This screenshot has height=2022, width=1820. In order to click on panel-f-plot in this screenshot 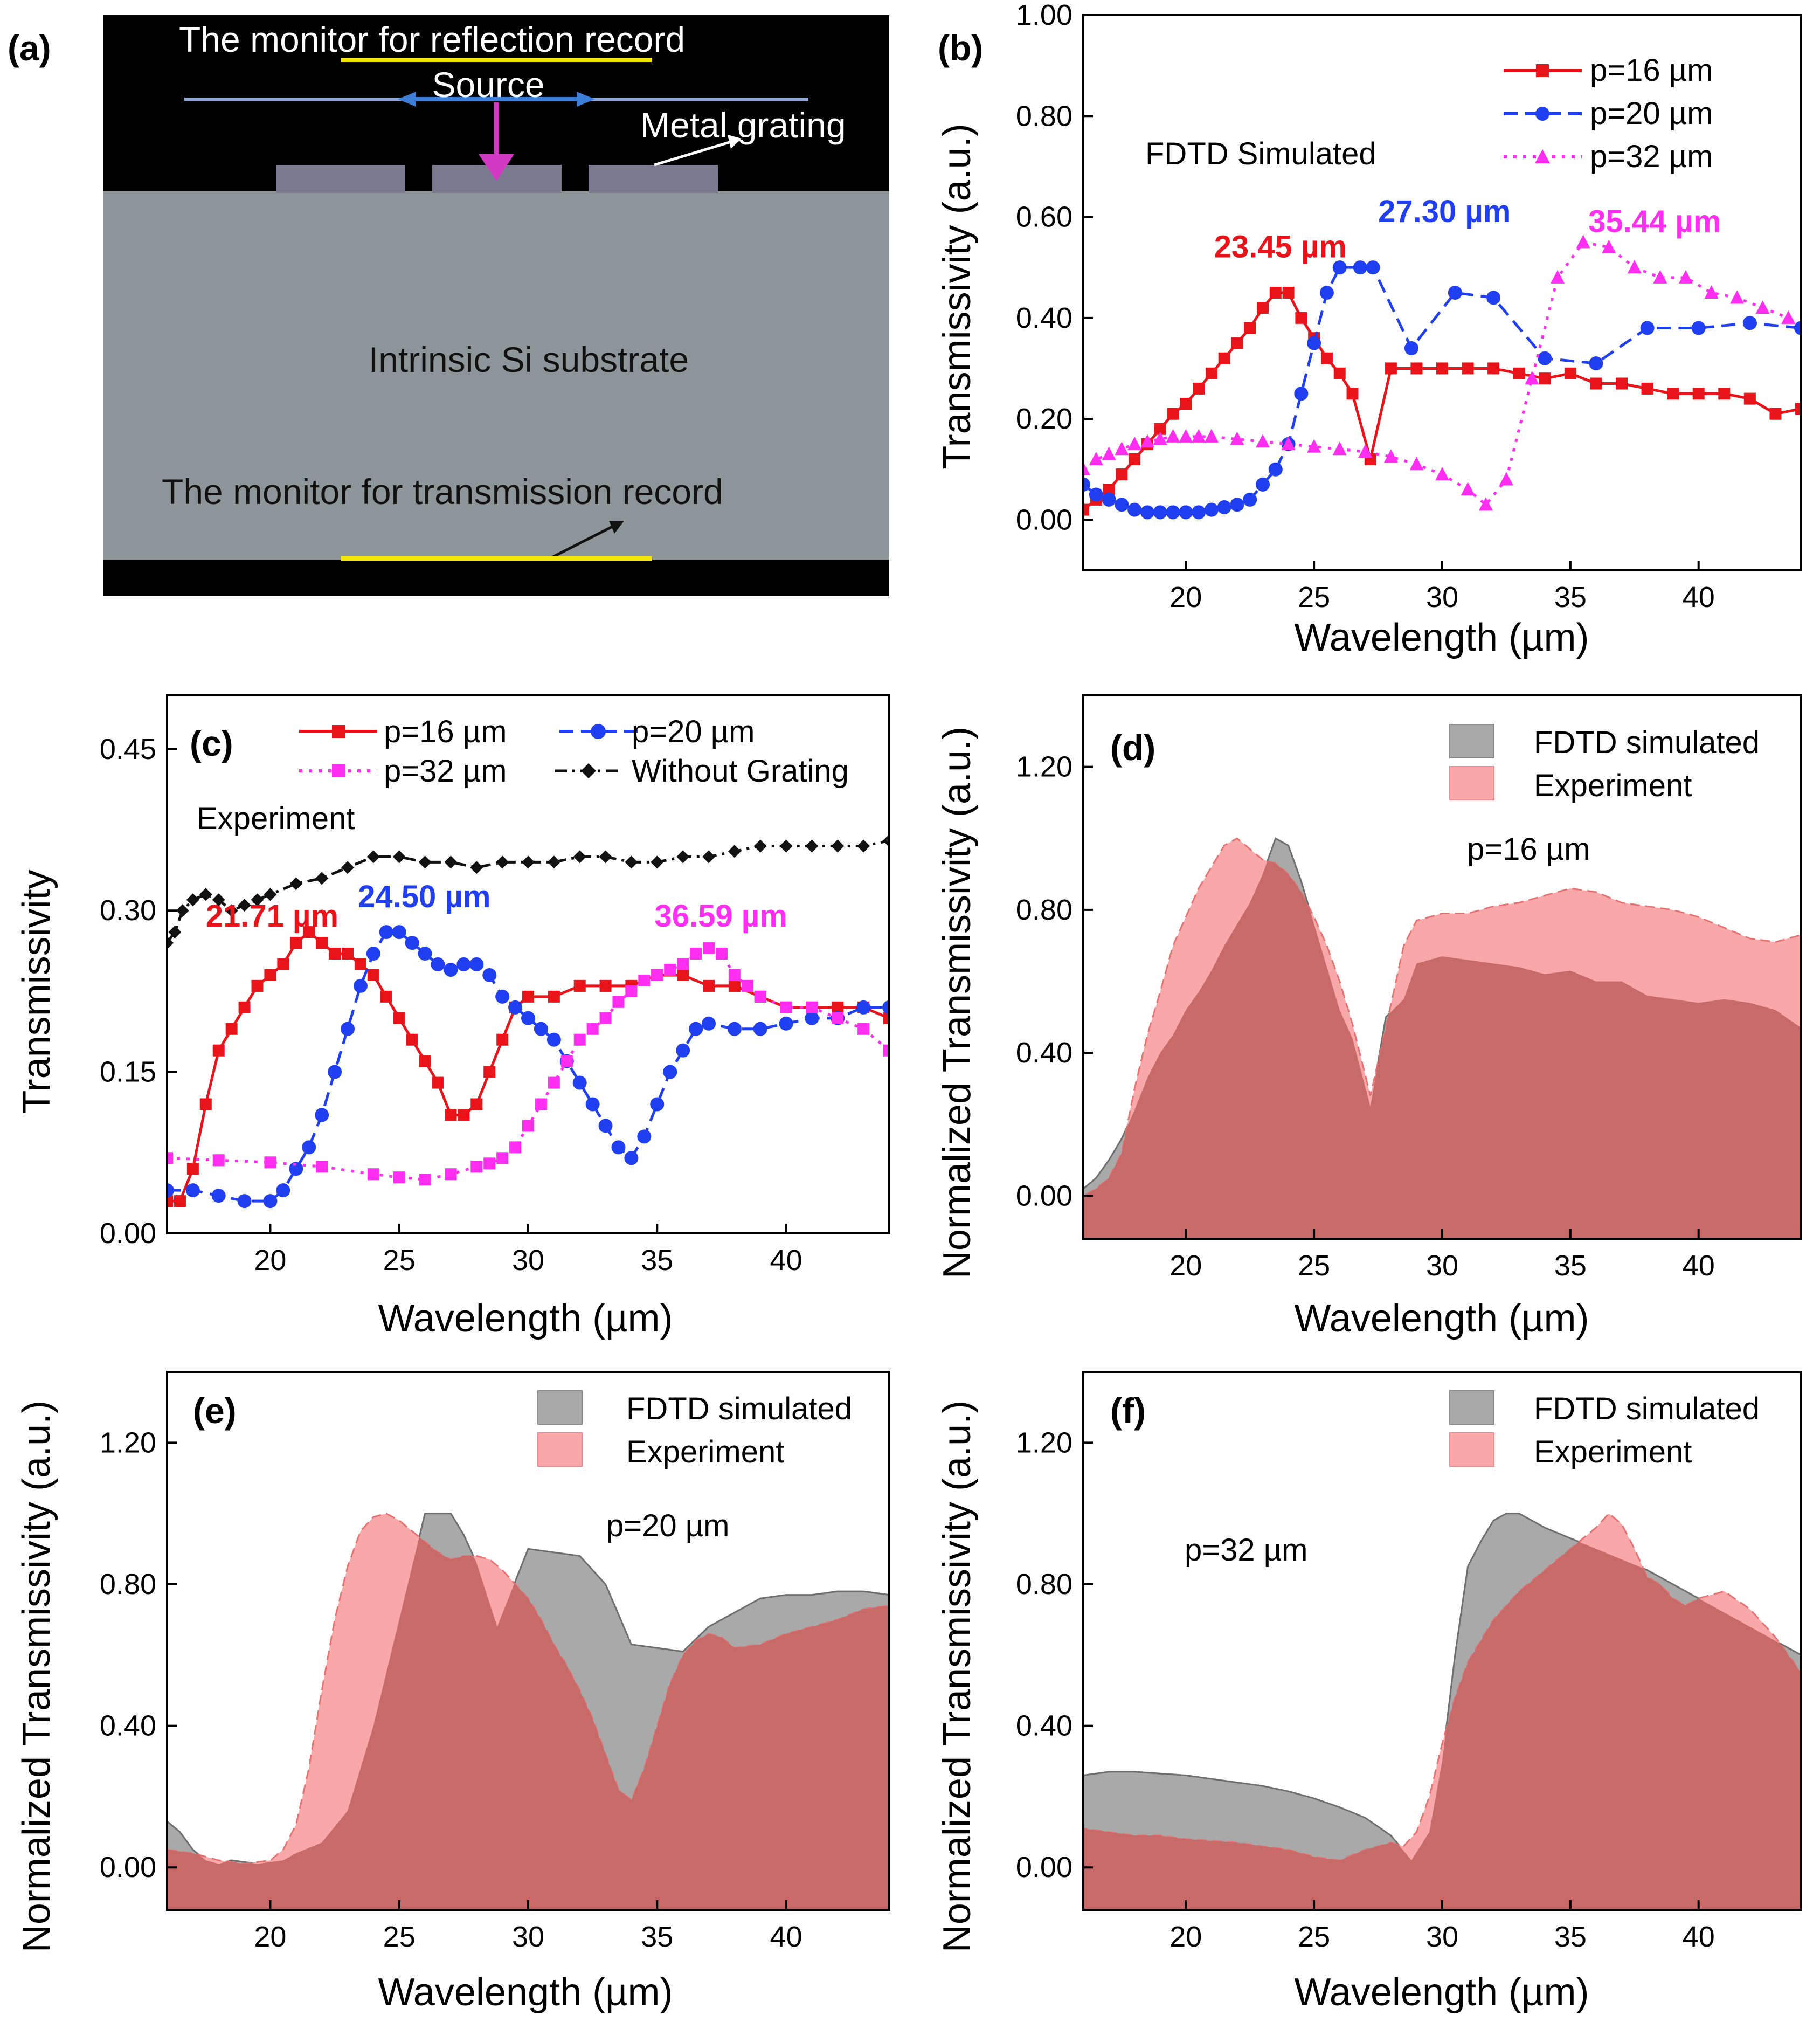, I will do `click(1442, 1711)`.